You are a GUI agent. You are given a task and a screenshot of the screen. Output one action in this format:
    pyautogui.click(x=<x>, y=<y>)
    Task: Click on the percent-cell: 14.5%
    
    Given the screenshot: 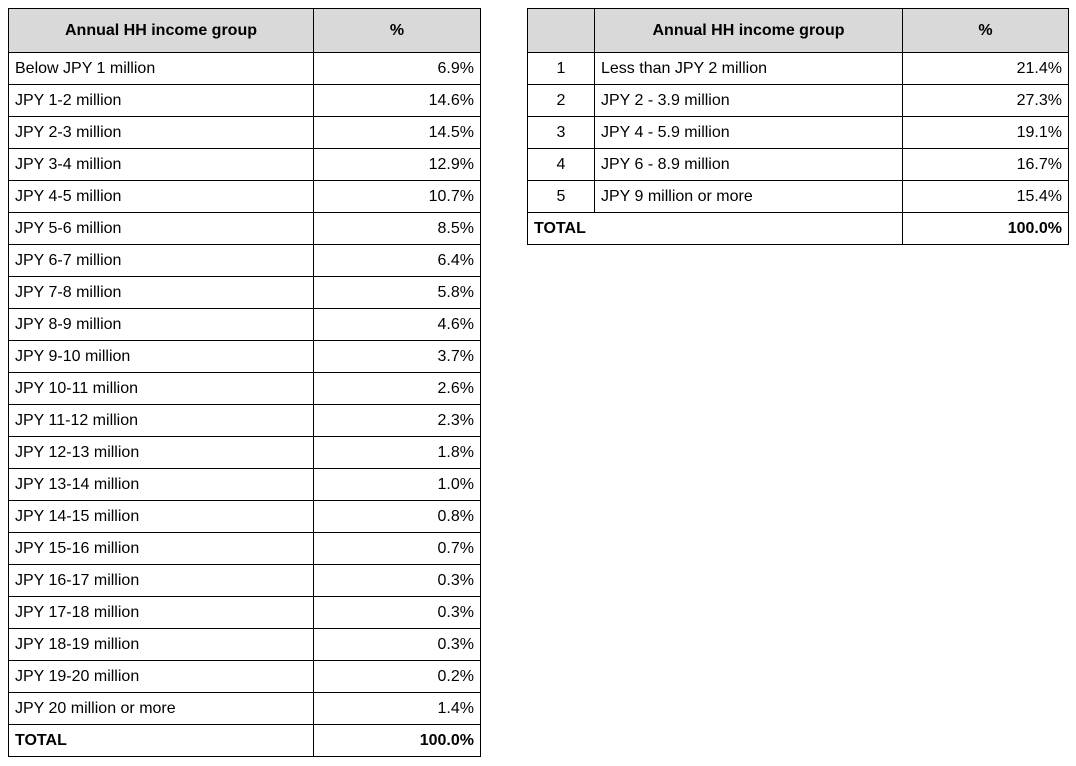 What is the action you would take?
    pyautogui.click(x=397, y=132)
    